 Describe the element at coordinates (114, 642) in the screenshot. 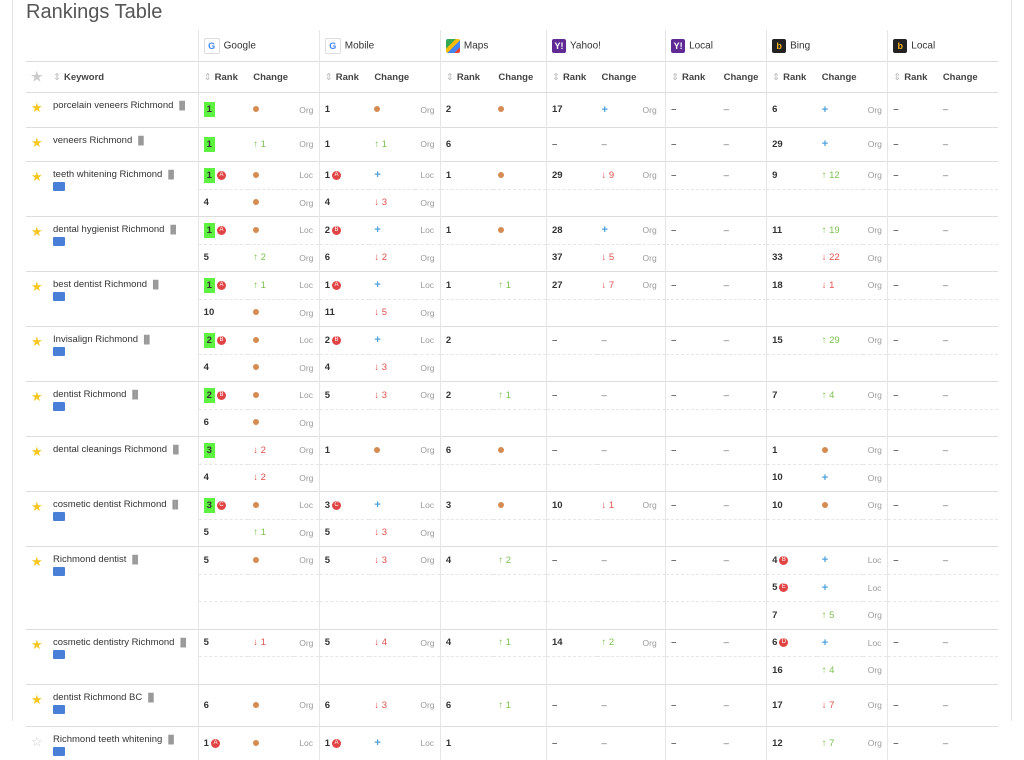

I see `keyword-text: cosmetic dentistry Richmond` at that location.